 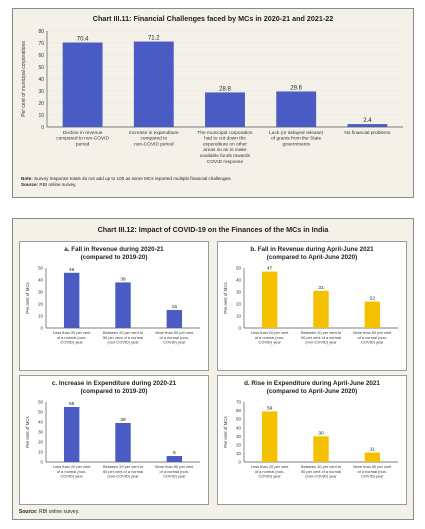 What do you see at coordinates (123, 332) in the screenshot?
I see `category-label: Between 20 per cent to` at bounding box center [123, 332].